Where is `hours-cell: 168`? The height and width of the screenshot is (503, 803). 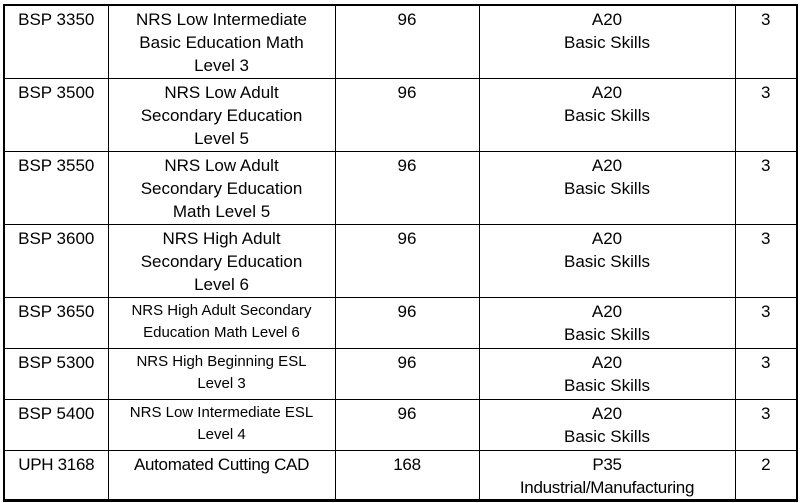
hours-cell: 168 is located at coordinates (407, 475).